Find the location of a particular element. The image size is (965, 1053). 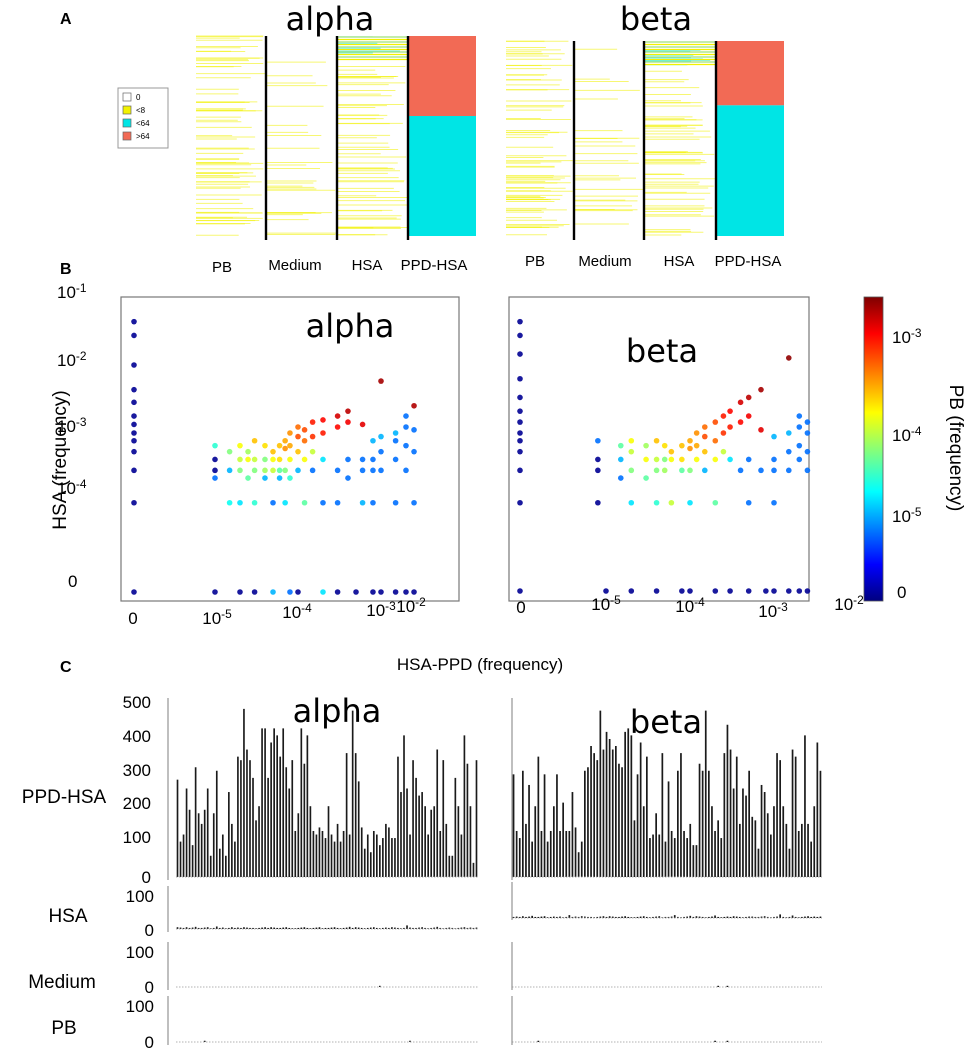

x-tick-label-beta: 10⁻³ is located at coordinates (773, 610).